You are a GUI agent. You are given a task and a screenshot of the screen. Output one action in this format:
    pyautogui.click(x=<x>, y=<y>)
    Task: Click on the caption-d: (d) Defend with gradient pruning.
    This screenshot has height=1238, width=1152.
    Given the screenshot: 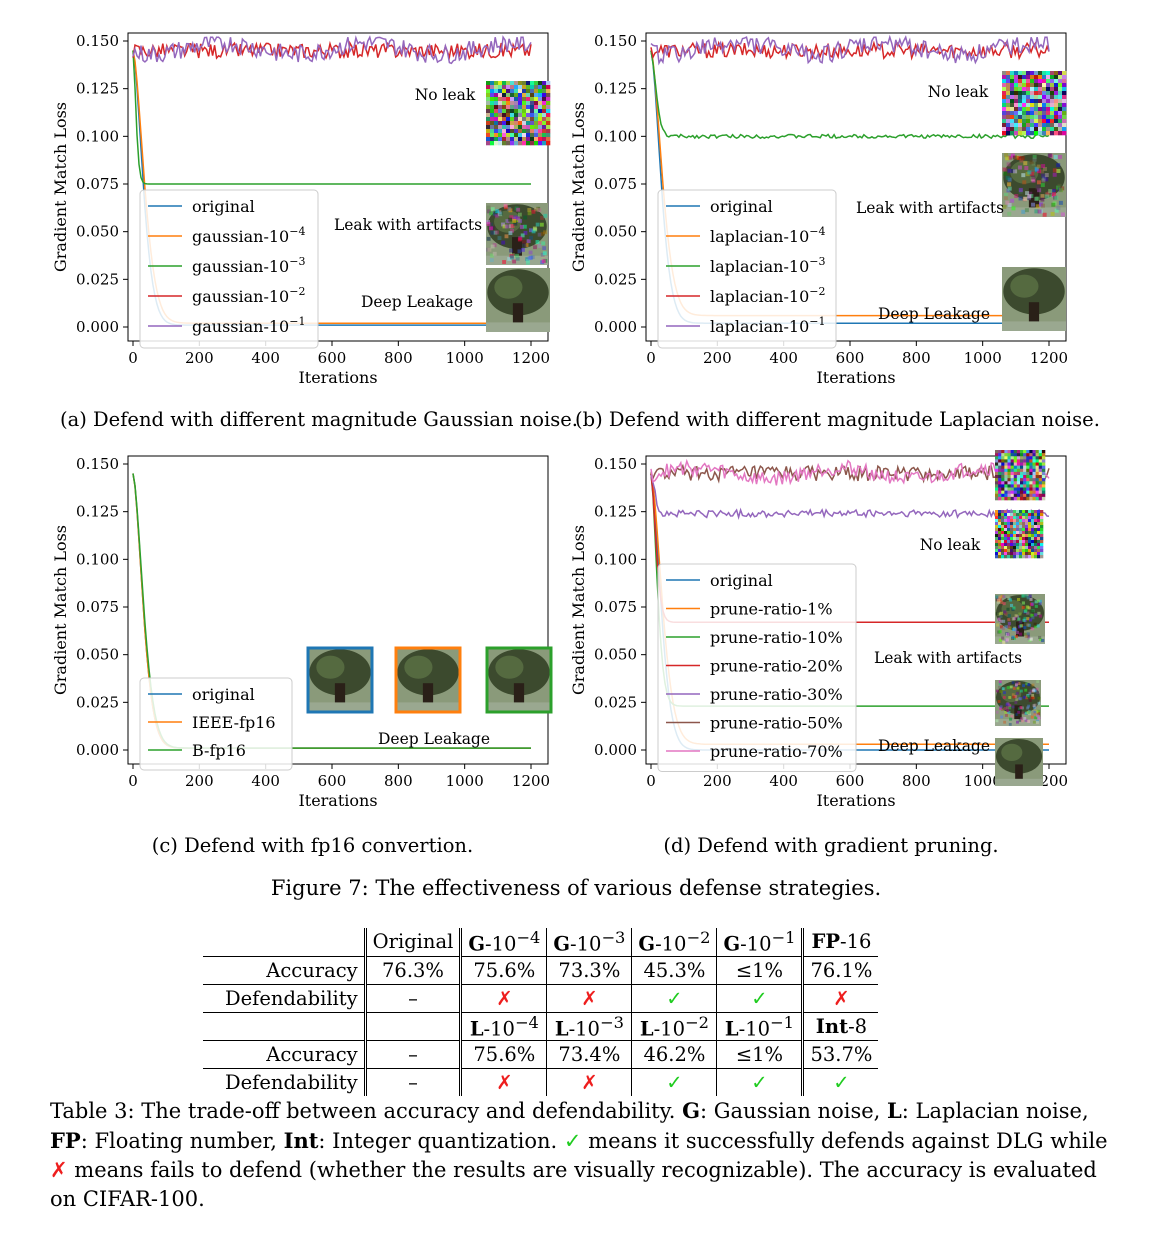 What is the action you would take?
    pyautogui.click(x=831, y=845)
    